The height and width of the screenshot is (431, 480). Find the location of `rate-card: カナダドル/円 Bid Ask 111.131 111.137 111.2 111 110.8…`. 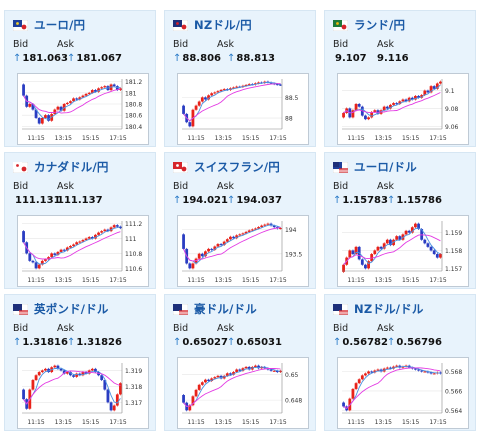

rate-card: カナダドル/円 Bid Ask 111.131 111.137 111.2 111 110.8… is located at coordinates (80, 220).